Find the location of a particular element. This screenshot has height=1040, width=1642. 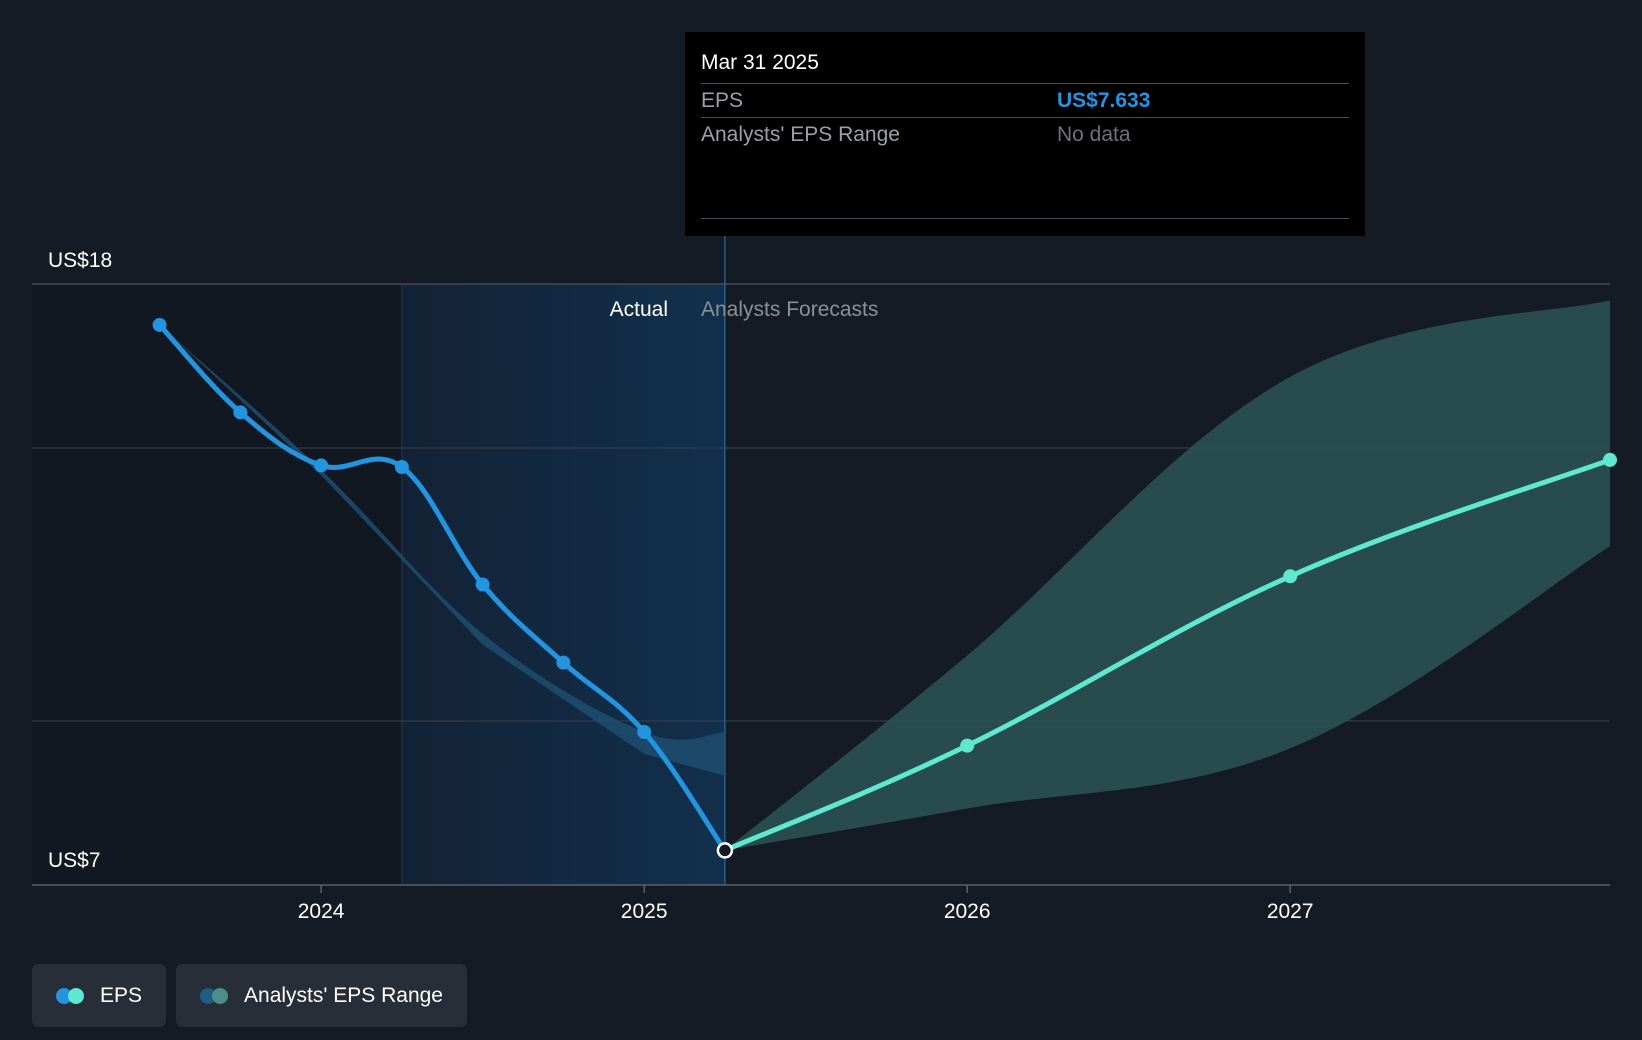

legend-item-eps: EPS is located at coordinates (99, 995).